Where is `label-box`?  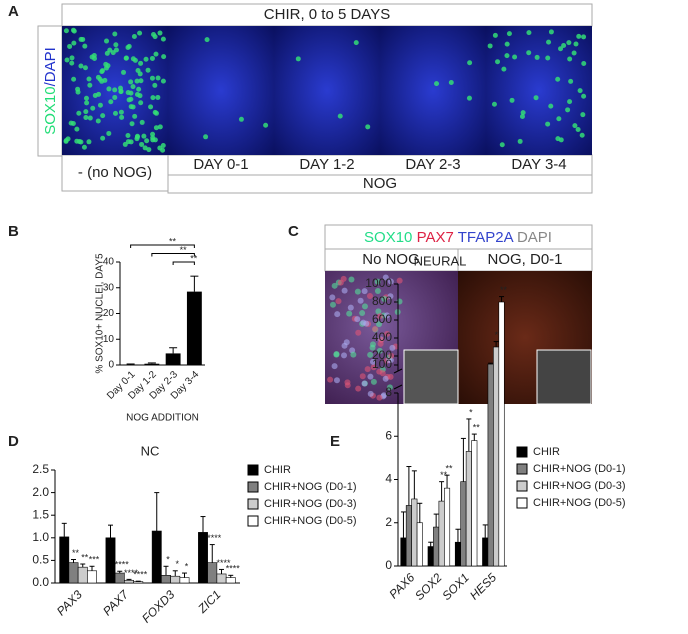
label-box is located at coordinates (380, 184).